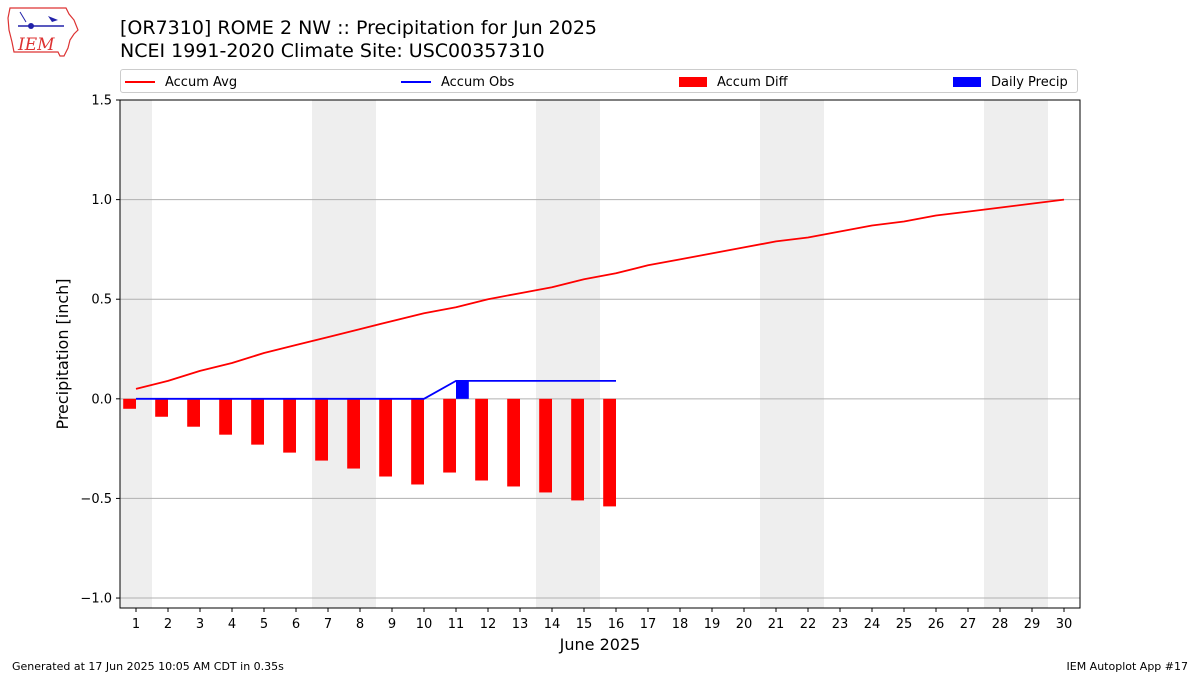 The width and height of the screenshot is (1200, 675). Describe the element at coordinates (520, 624) in the screenshot. I see `x-tick-label: 13` at that location.